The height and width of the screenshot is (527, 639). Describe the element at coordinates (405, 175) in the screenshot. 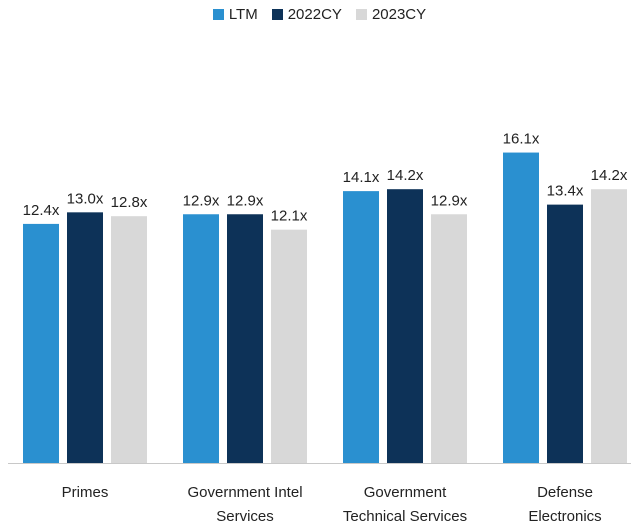

I see `data-label-2022cy-3: 14.2x` at that location.